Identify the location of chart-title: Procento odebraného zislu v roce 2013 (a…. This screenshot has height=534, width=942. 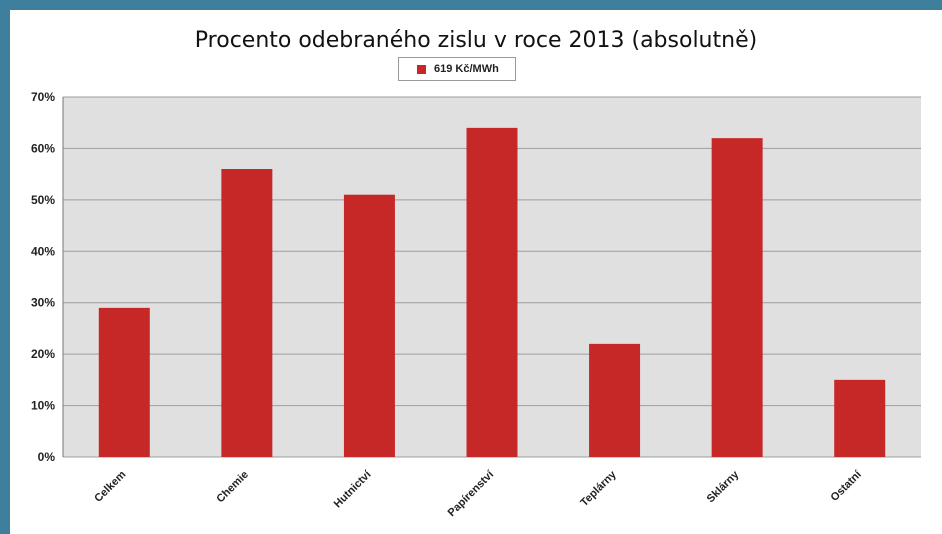
(476, 40).